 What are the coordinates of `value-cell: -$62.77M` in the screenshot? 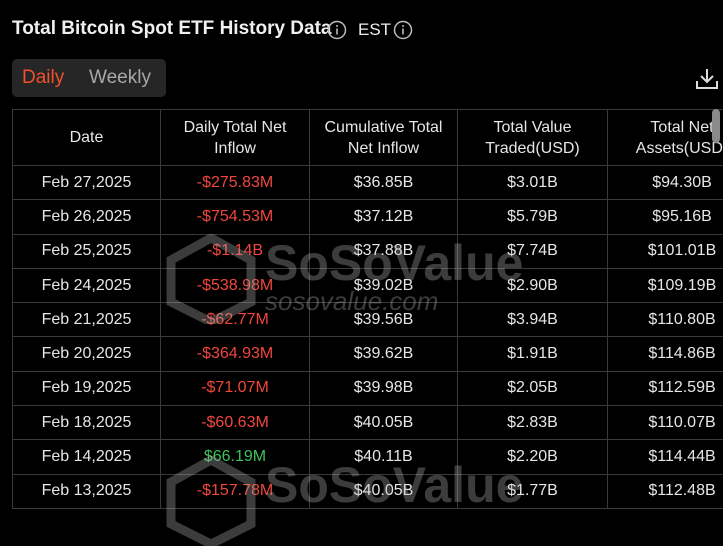 It's located at (235, 320).